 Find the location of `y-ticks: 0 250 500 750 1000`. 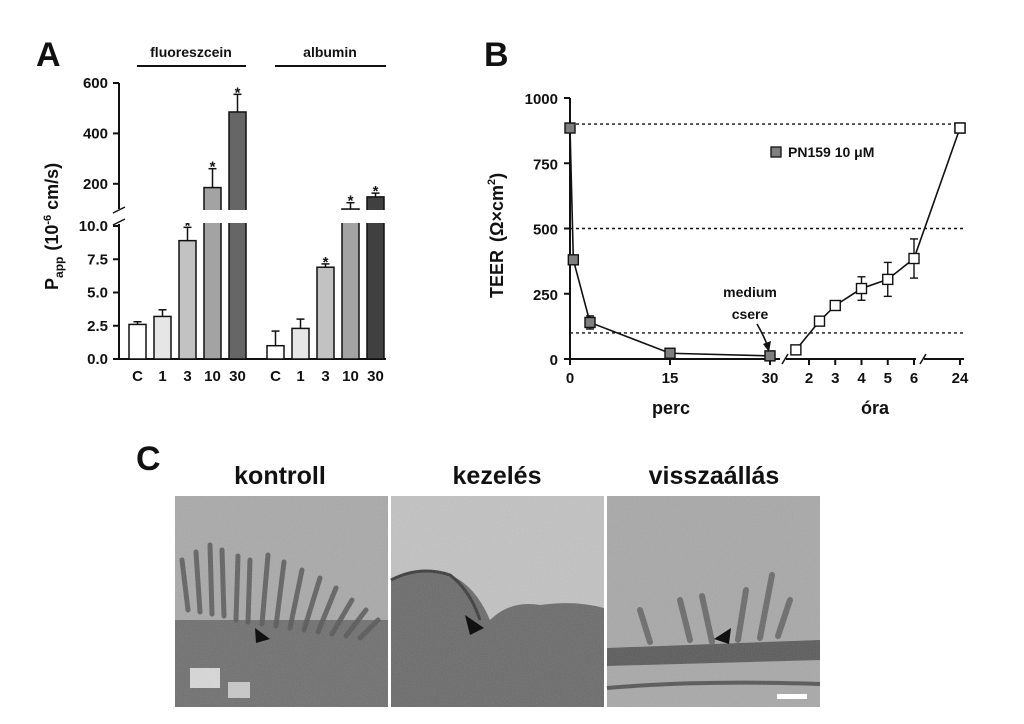

y-ticks: 0 250 500 750 1000 is located at coordinates (547, 230).